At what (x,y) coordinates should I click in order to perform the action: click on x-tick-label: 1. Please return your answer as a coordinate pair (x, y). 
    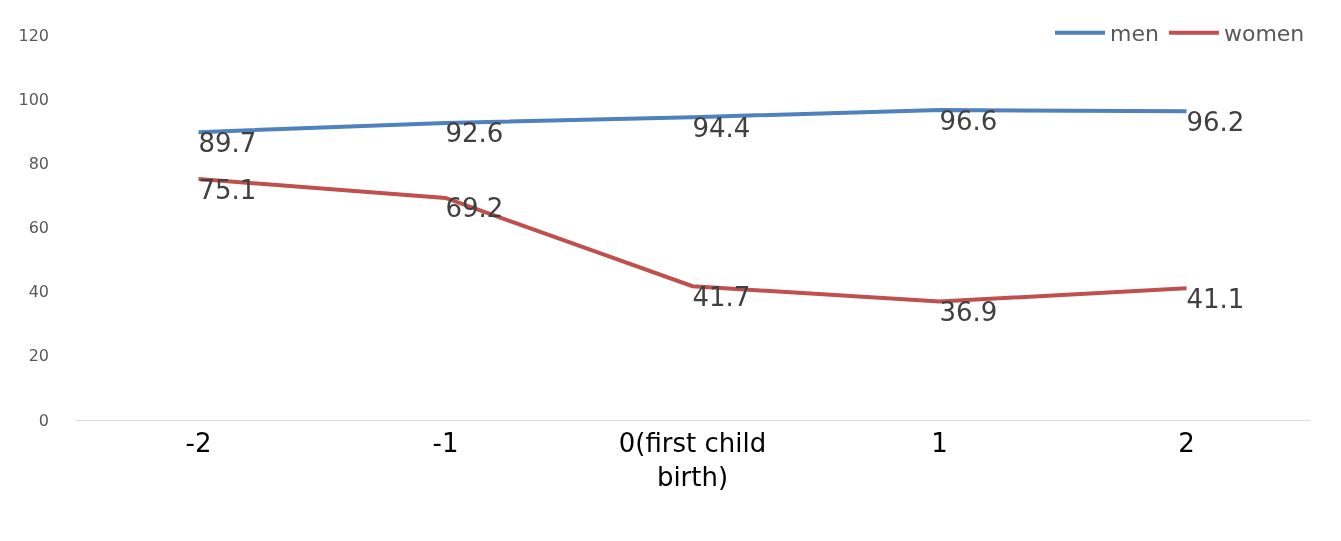
    Looking at the image, I should click on (939, 443).